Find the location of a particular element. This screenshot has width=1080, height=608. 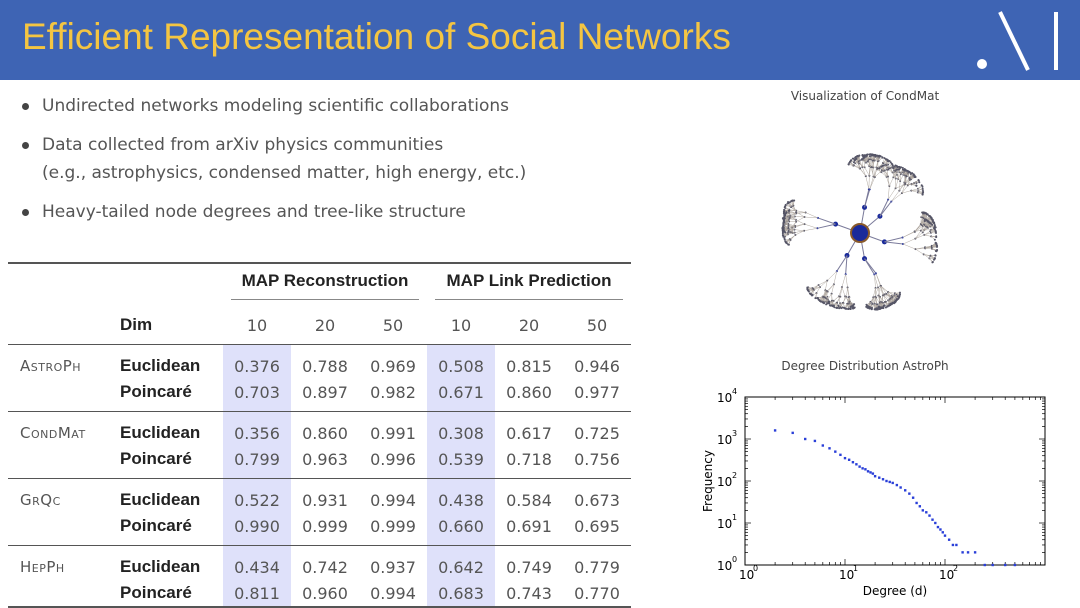

network-hub is located at coordinates (860, 233).